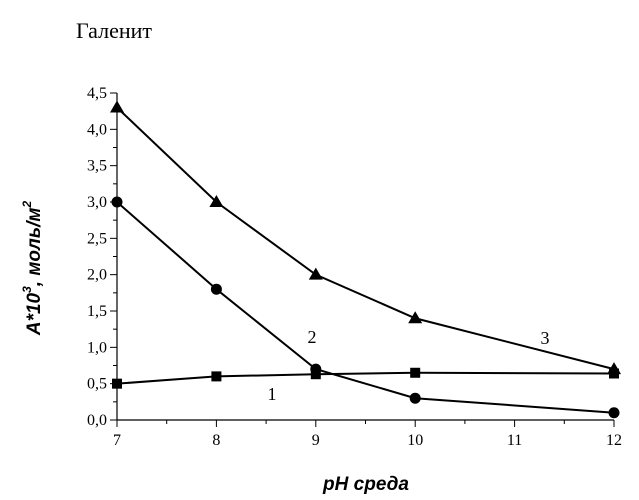  What do you see at coordinates (117, 440) in the screenshot?
I see `x-tick-label: 7` at bounding box center [117, 440].